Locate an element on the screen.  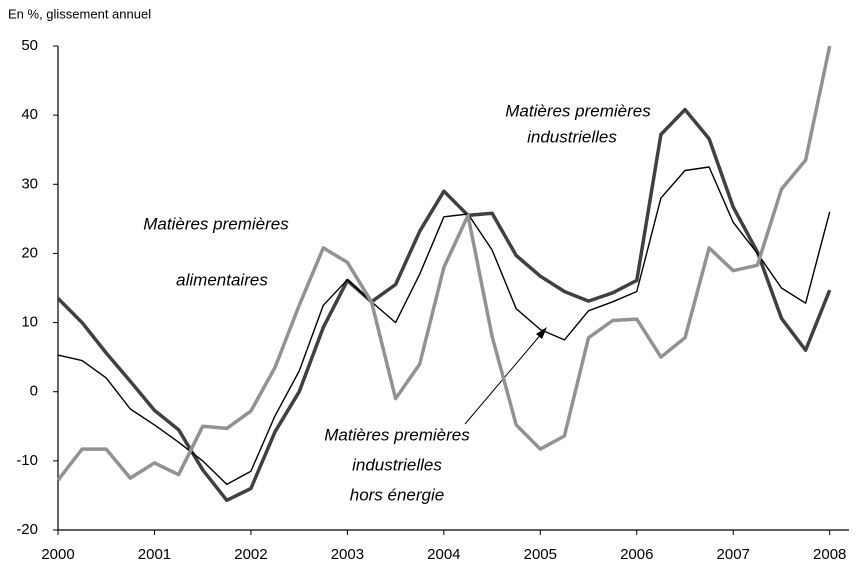
x-tick-label: 2003 is located at coordinates (347, 554).